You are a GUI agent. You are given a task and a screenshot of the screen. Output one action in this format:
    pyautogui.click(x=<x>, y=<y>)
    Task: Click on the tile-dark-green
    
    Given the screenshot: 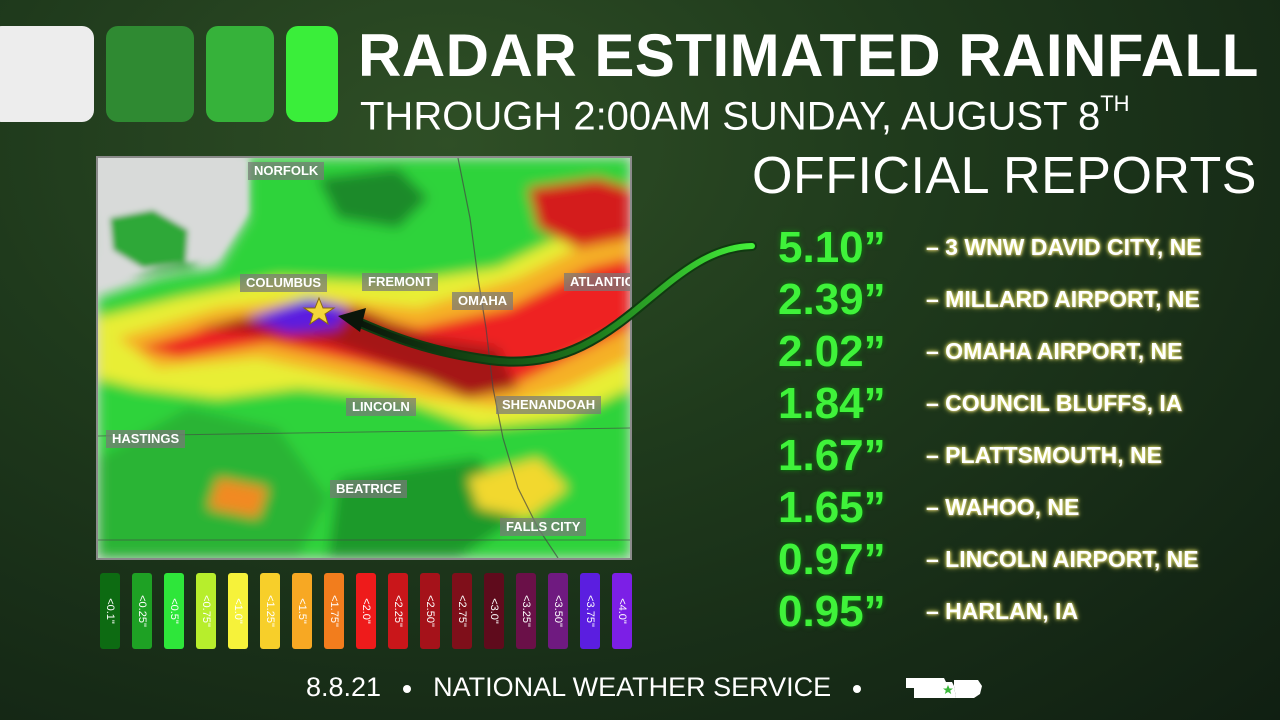 What is the action you would take?
    pyautogui.click(x=150, y=74)
    